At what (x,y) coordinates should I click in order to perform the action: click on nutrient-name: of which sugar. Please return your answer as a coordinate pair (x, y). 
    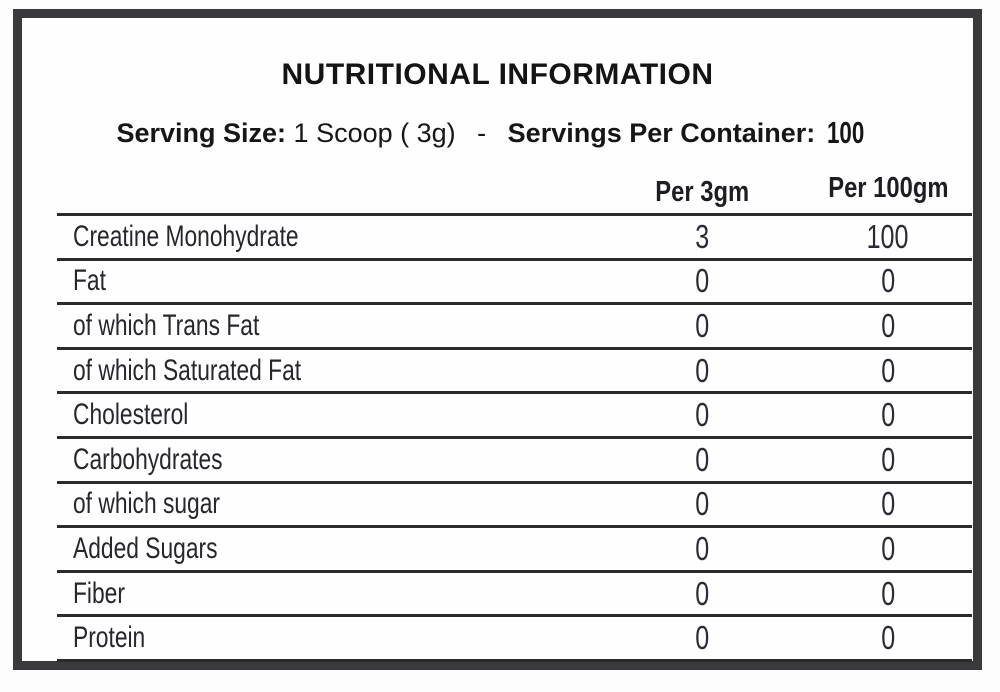
    Looking at the image, I should click on (147, 504).